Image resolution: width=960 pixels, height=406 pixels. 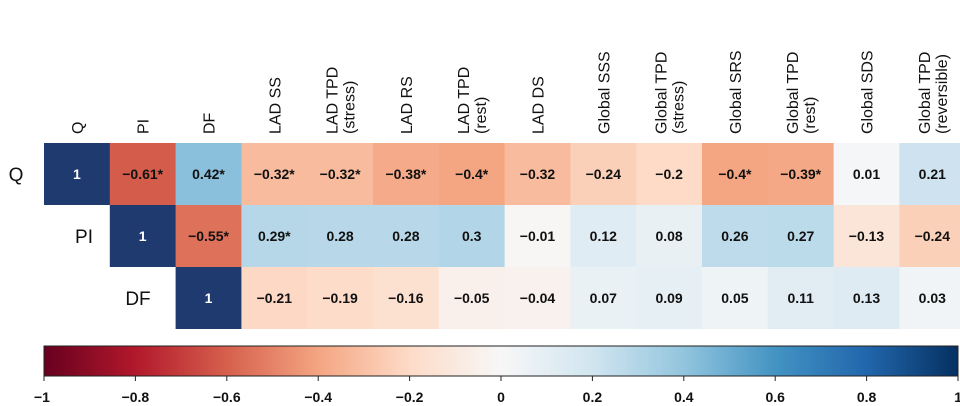 I want to click on colorbar-tick-label: −0.6, so click(x=227, y=397).